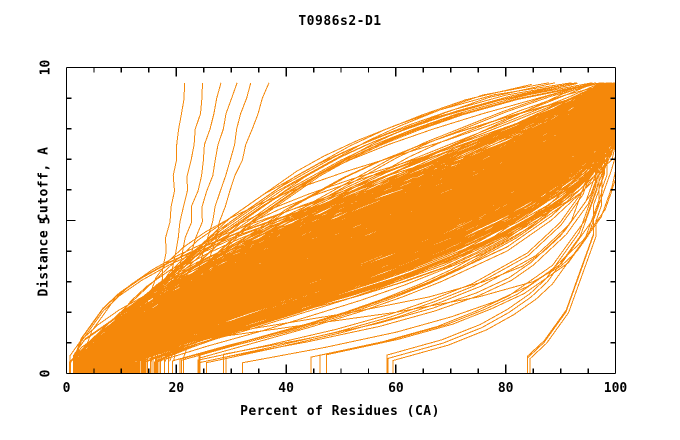  I want to click on x-tick-label-100: 100, so click(615, 388).